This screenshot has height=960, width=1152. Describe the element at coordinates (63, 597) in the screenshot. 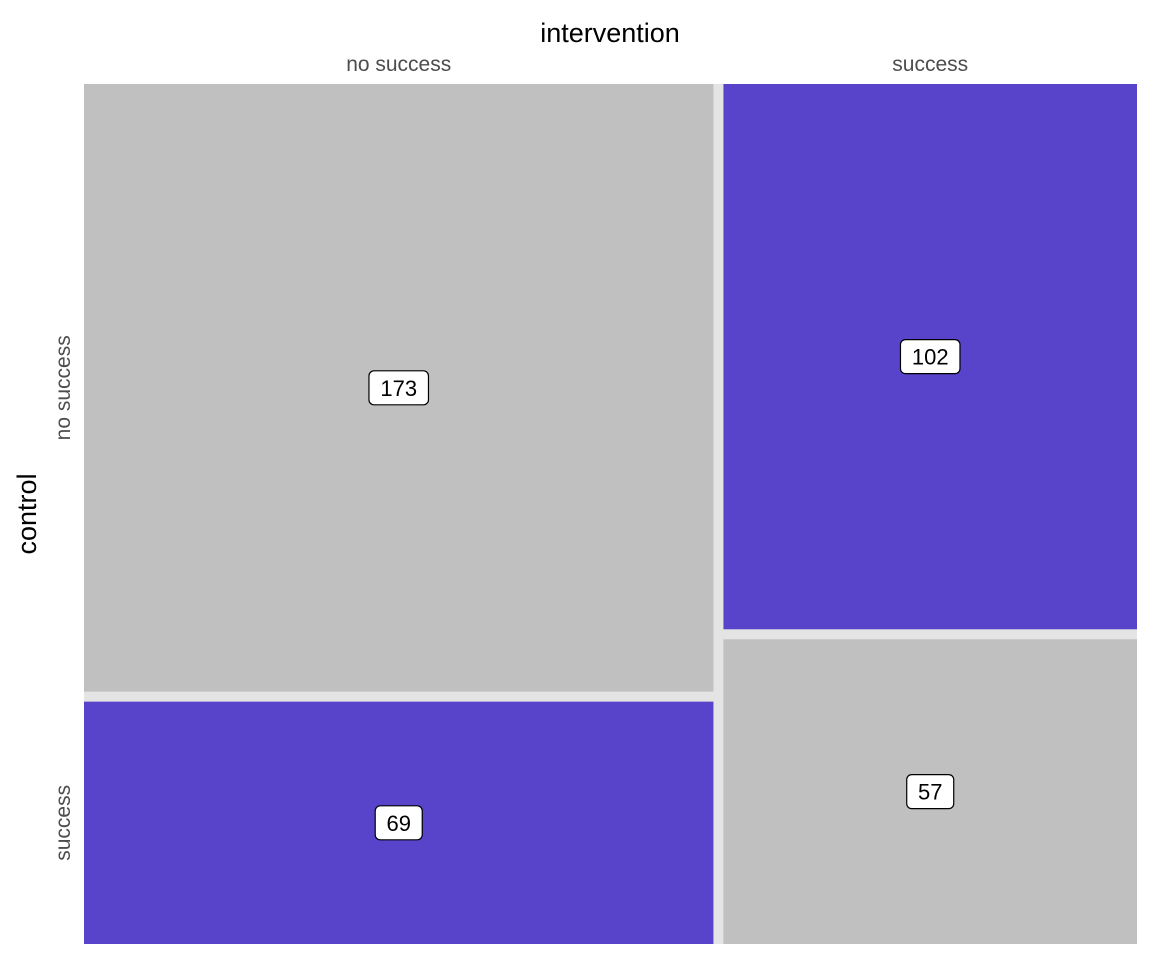

I see `y-tick-labels: no success success` at that location.